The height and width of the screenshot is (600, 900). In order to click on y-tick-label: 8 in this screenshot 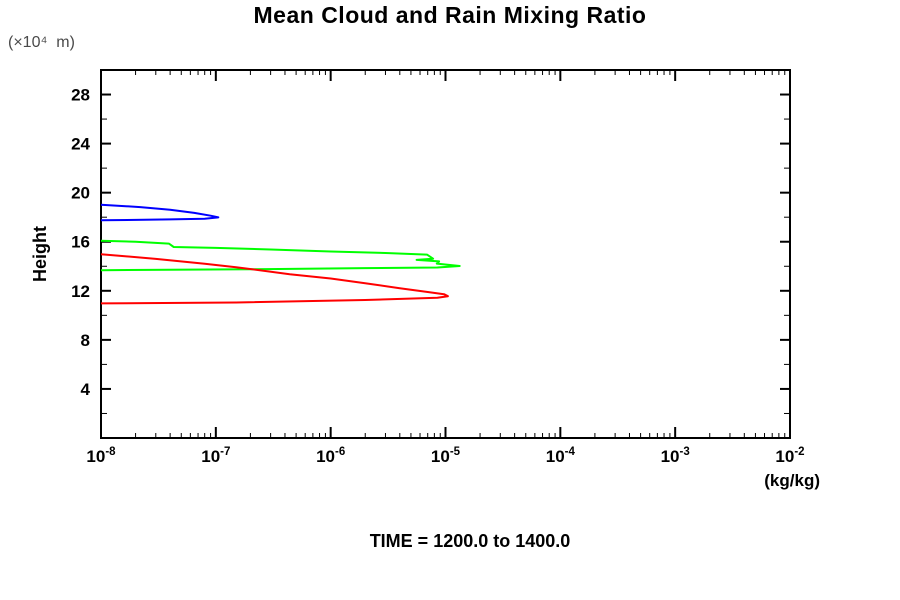, I will do `click(85, 340)`.